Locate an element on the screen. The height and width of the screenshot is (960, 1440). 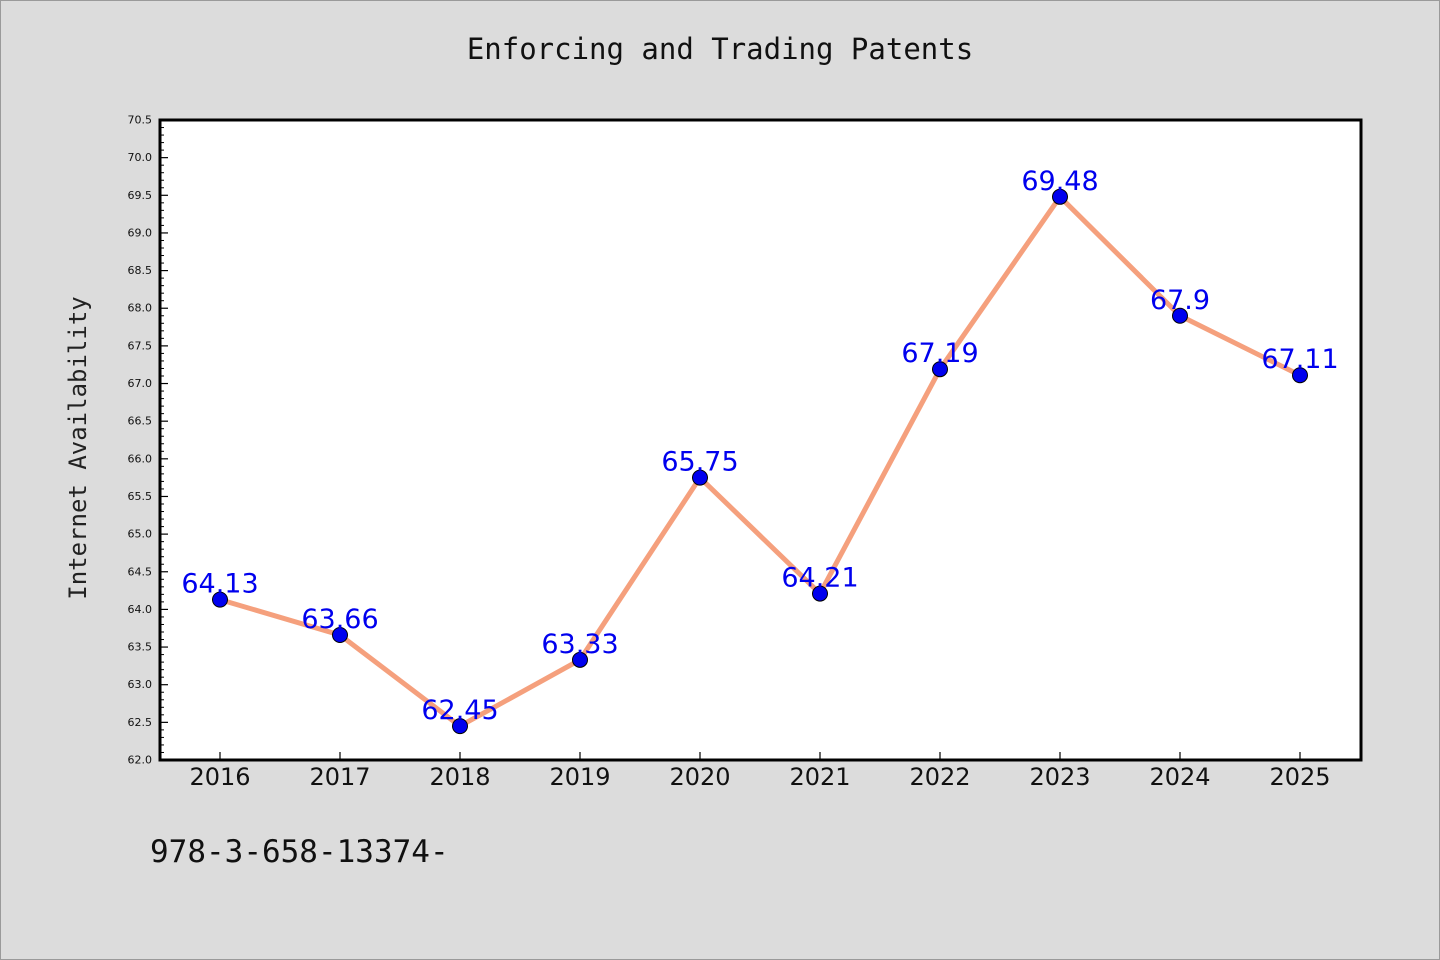
x-tick-label: 2017 is located at coordinates (339, 777).